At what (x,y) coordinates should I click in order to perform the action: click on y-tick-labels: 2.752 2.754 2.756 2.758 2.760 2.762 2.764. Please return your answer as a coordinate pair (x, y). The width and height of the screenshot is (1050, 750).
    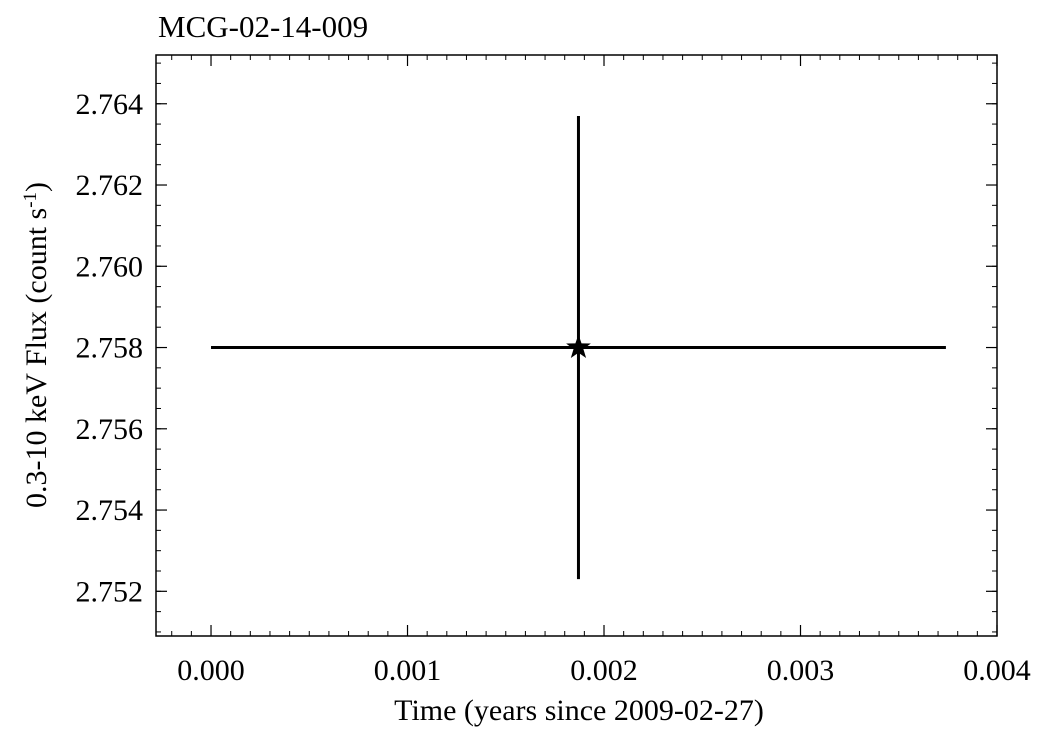
    Looking at the image, I should click on (110, 348).